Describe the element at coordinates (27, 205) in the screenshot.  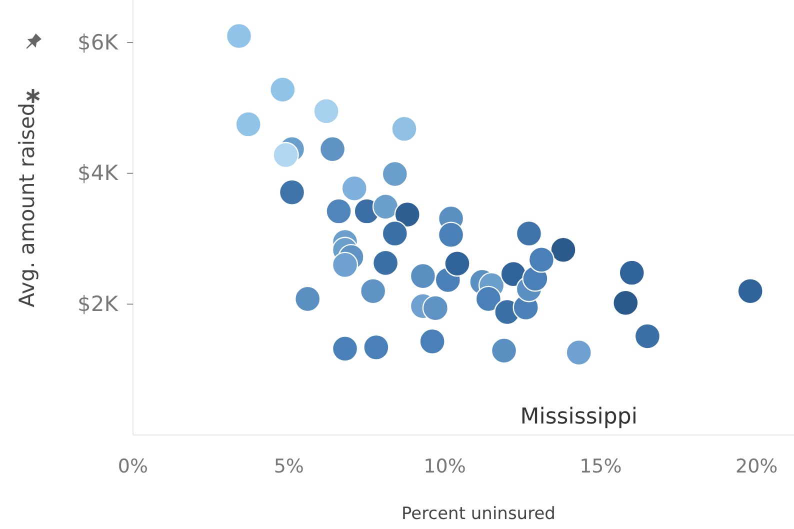
I see `y-axis-title: Avg. amount raised` at that location.